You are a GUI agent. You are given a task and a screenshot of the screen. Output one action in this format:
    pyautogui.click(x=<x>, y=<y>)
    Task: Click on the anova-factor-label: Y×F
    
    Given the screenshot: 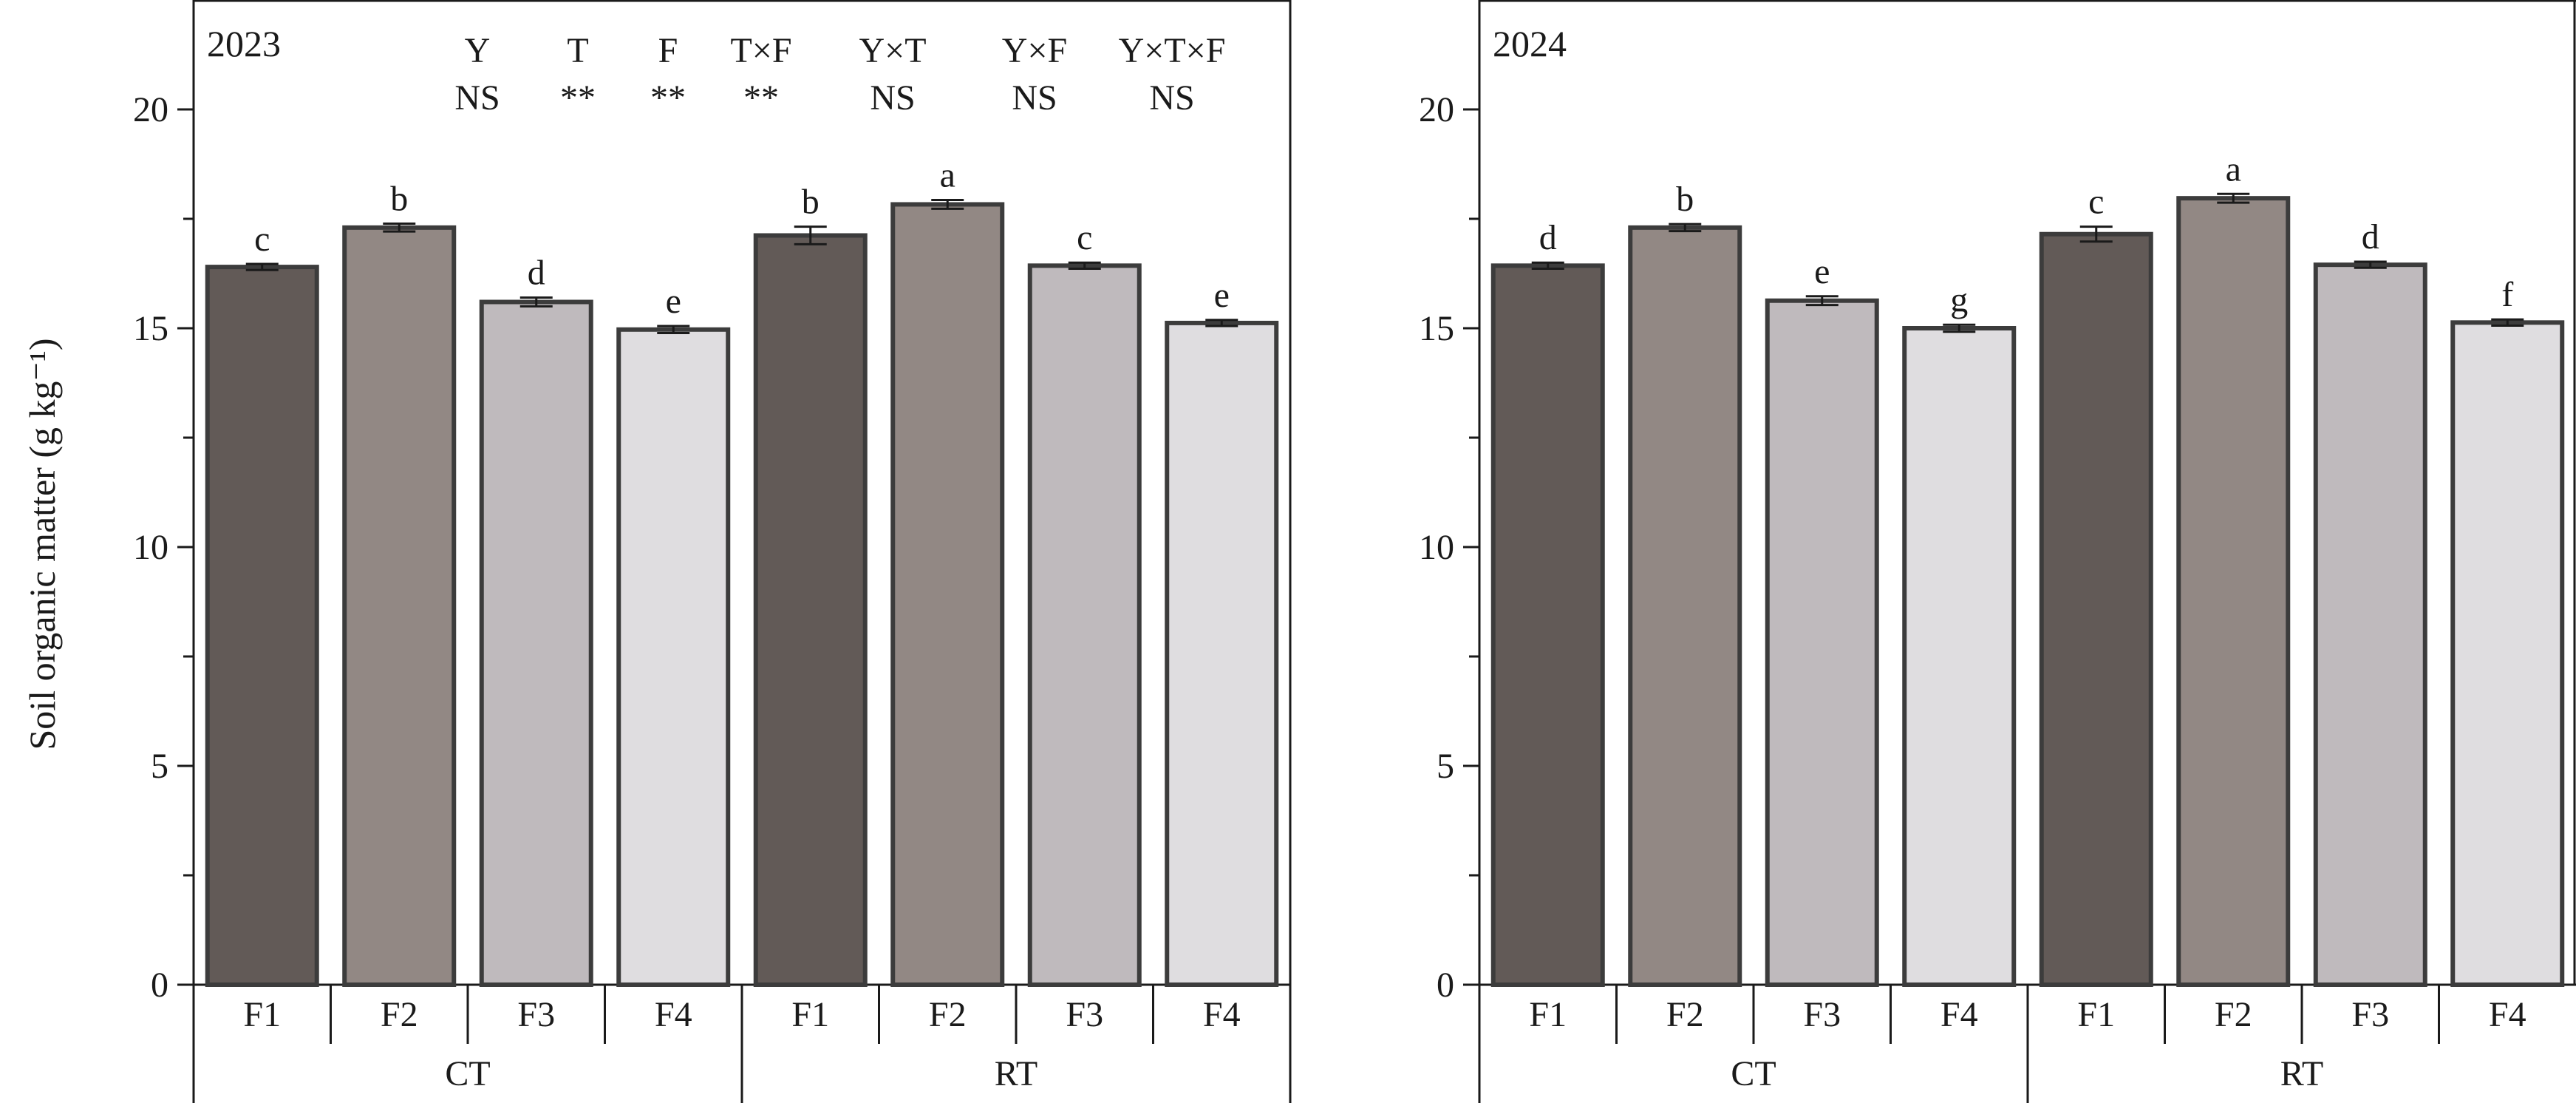 What is the action you would take?
    pyautogui.click(x=1034, y=50)
    